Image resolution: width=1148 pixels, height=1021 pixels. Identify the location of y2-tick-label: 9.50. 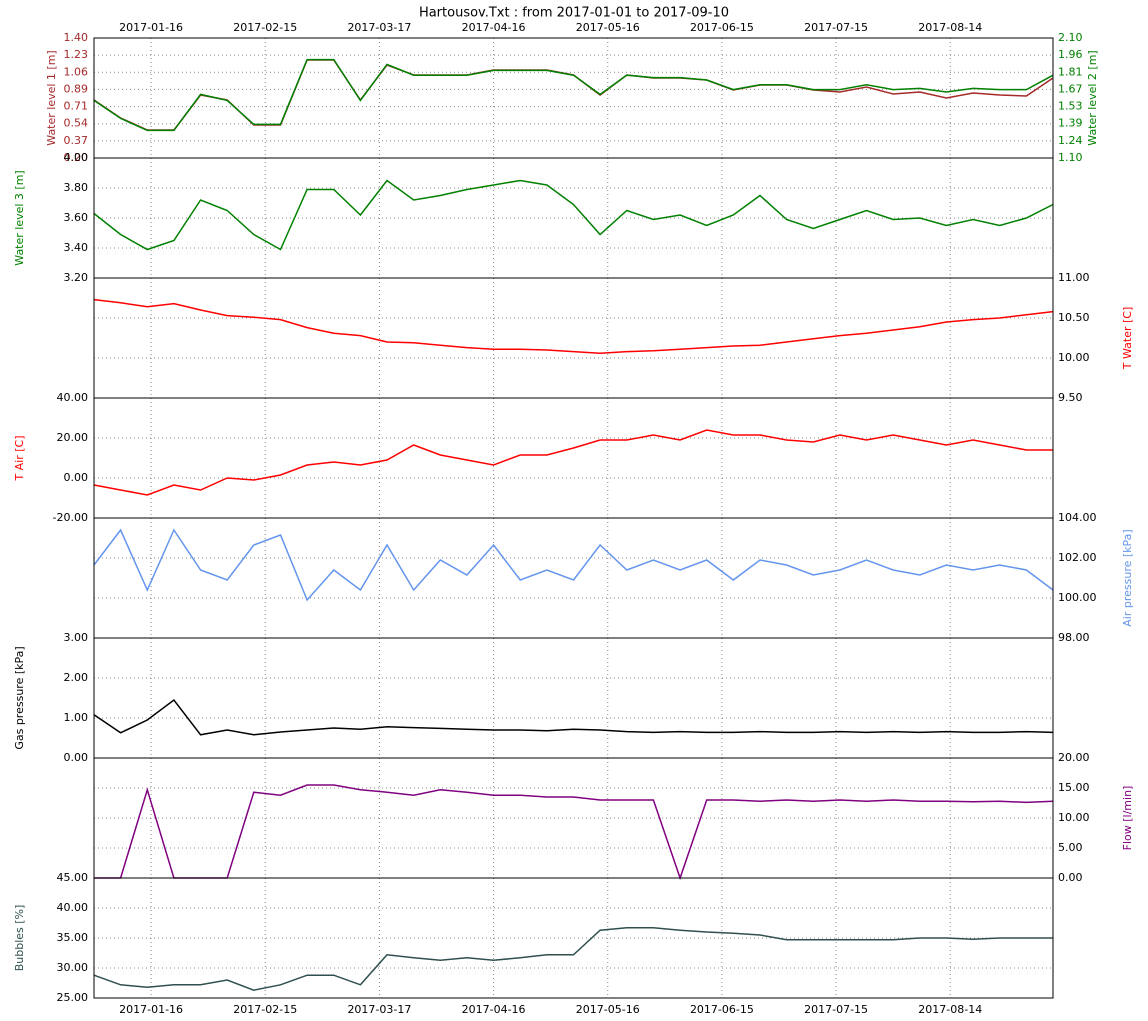
(1070, 397).